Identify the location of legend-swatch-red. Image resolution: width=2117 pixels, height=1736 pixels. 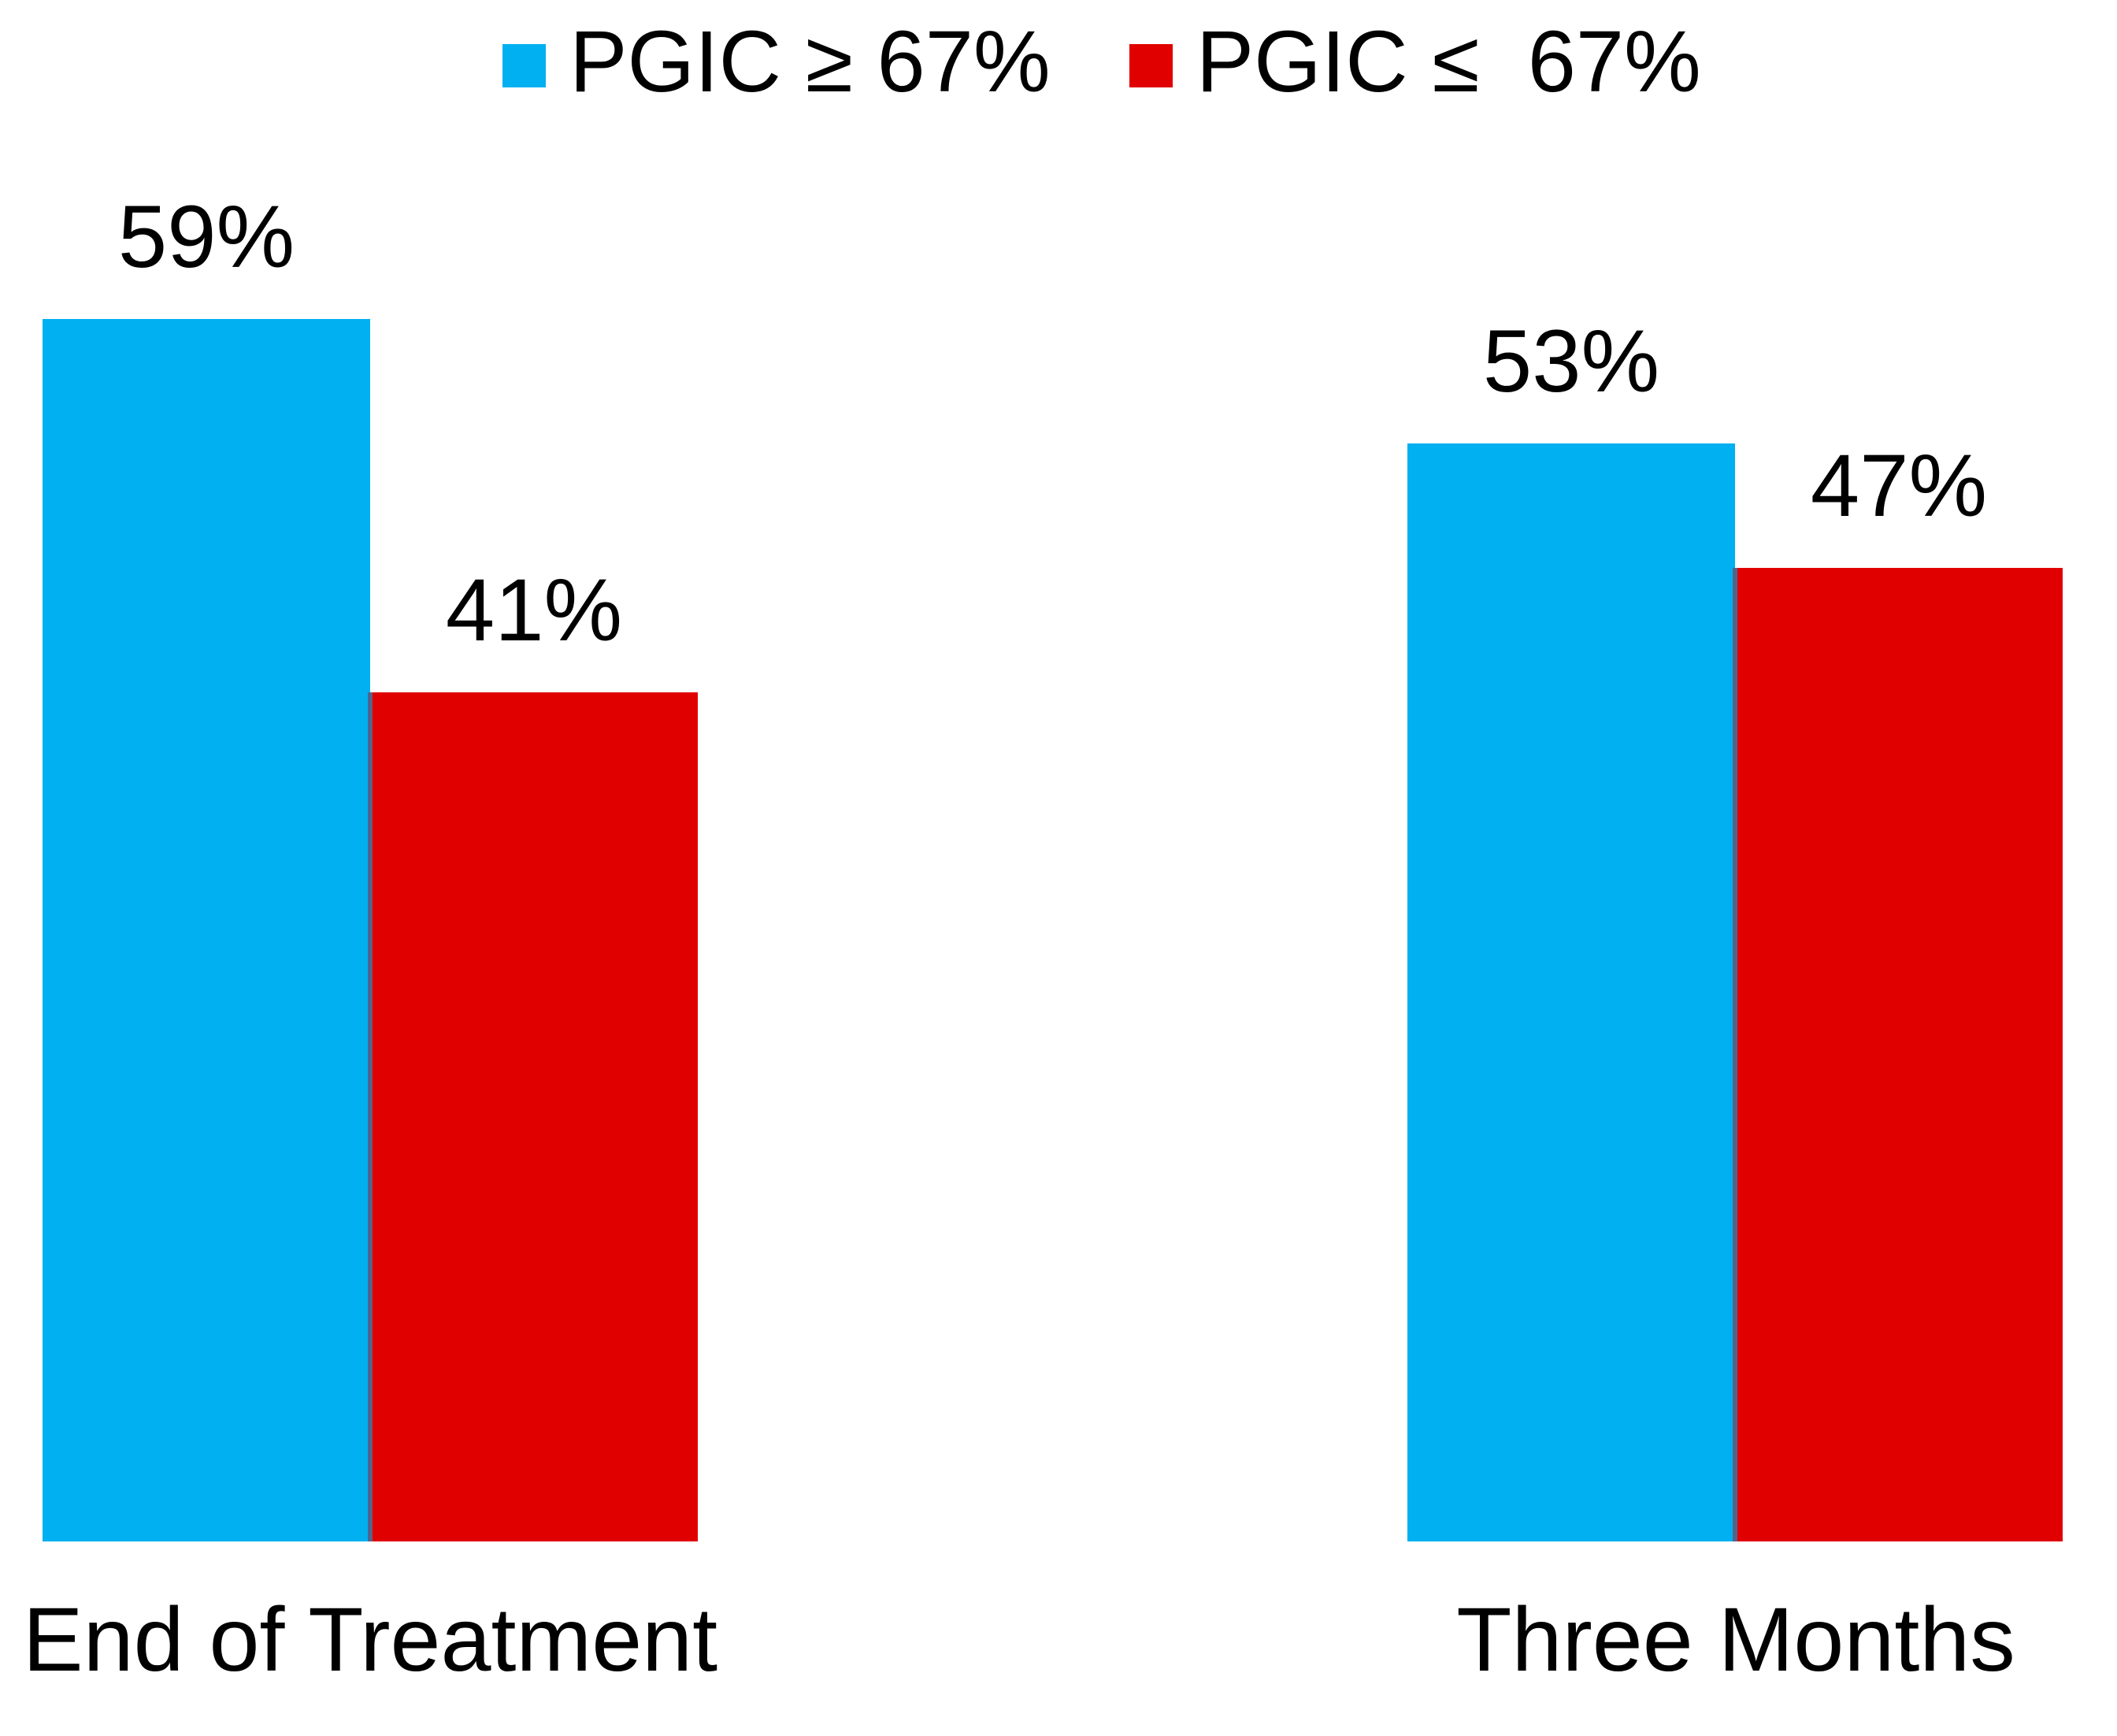
(1151, 65).